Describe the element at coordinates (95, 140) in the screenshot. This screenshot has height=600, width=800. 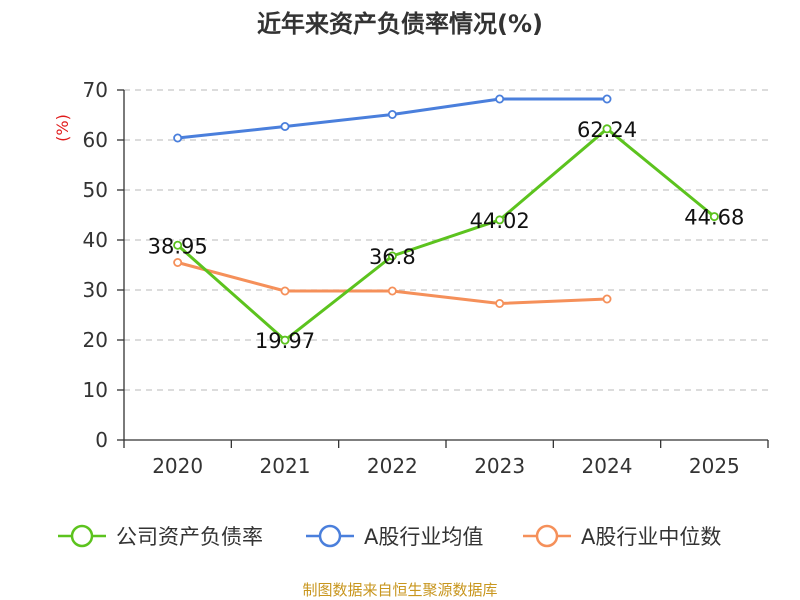
I see `y-tick-label: 60` at that location.